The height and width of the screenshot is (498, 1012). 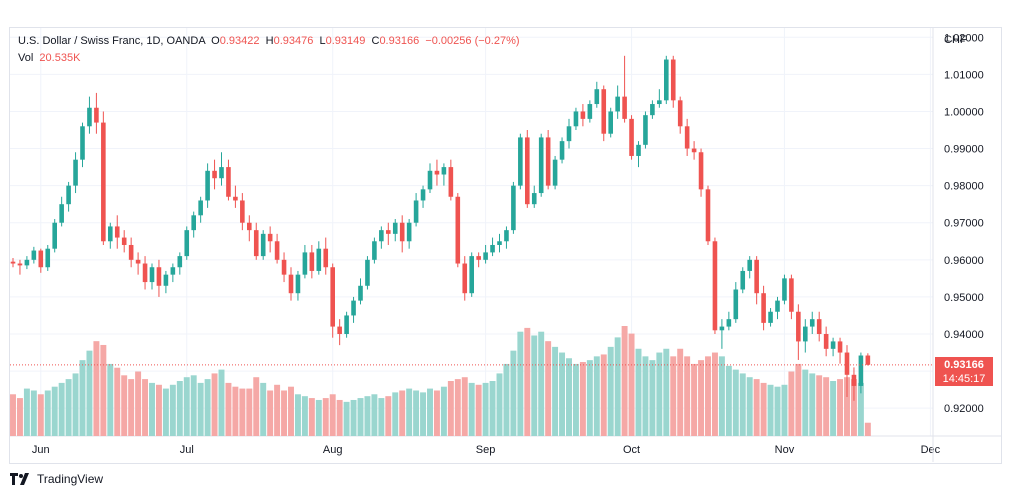 I want to click on x-tick-label: Jun, so click(x=41, y=450).